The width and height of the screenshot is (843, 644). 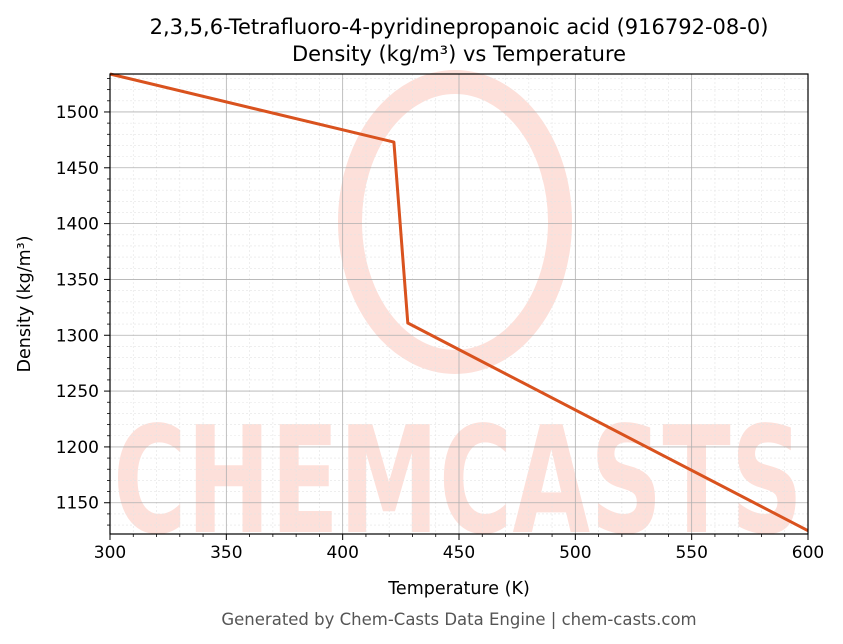 I want to click on y-tick-label: 1150, so click(x=77, y=504).